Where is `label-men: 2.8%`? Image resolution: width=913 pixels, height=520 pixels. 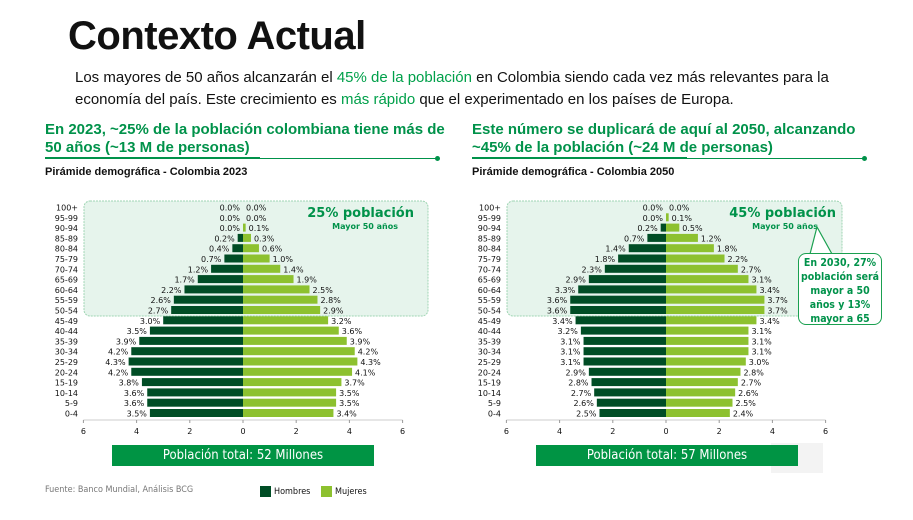 label-men: 2.8% is located at coordinates (578, 383).